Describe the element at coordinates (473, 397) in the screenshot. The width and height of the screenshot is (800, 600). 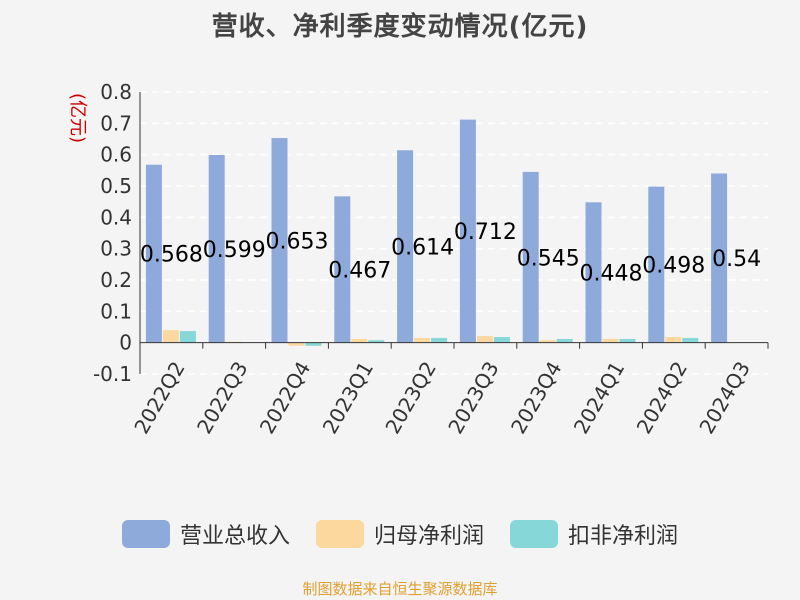
I see `x-tick-label: 2023Q3` at that location.